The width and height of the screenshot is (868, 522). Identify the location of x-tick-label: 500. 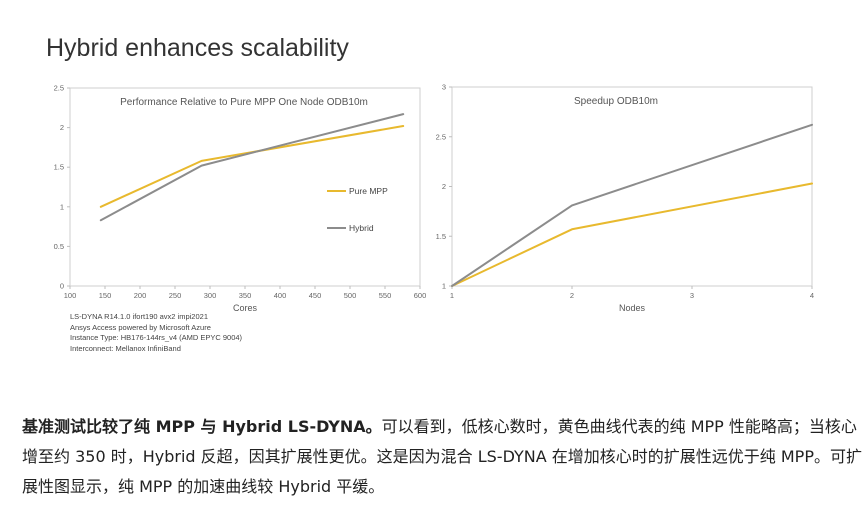
(350, 295).